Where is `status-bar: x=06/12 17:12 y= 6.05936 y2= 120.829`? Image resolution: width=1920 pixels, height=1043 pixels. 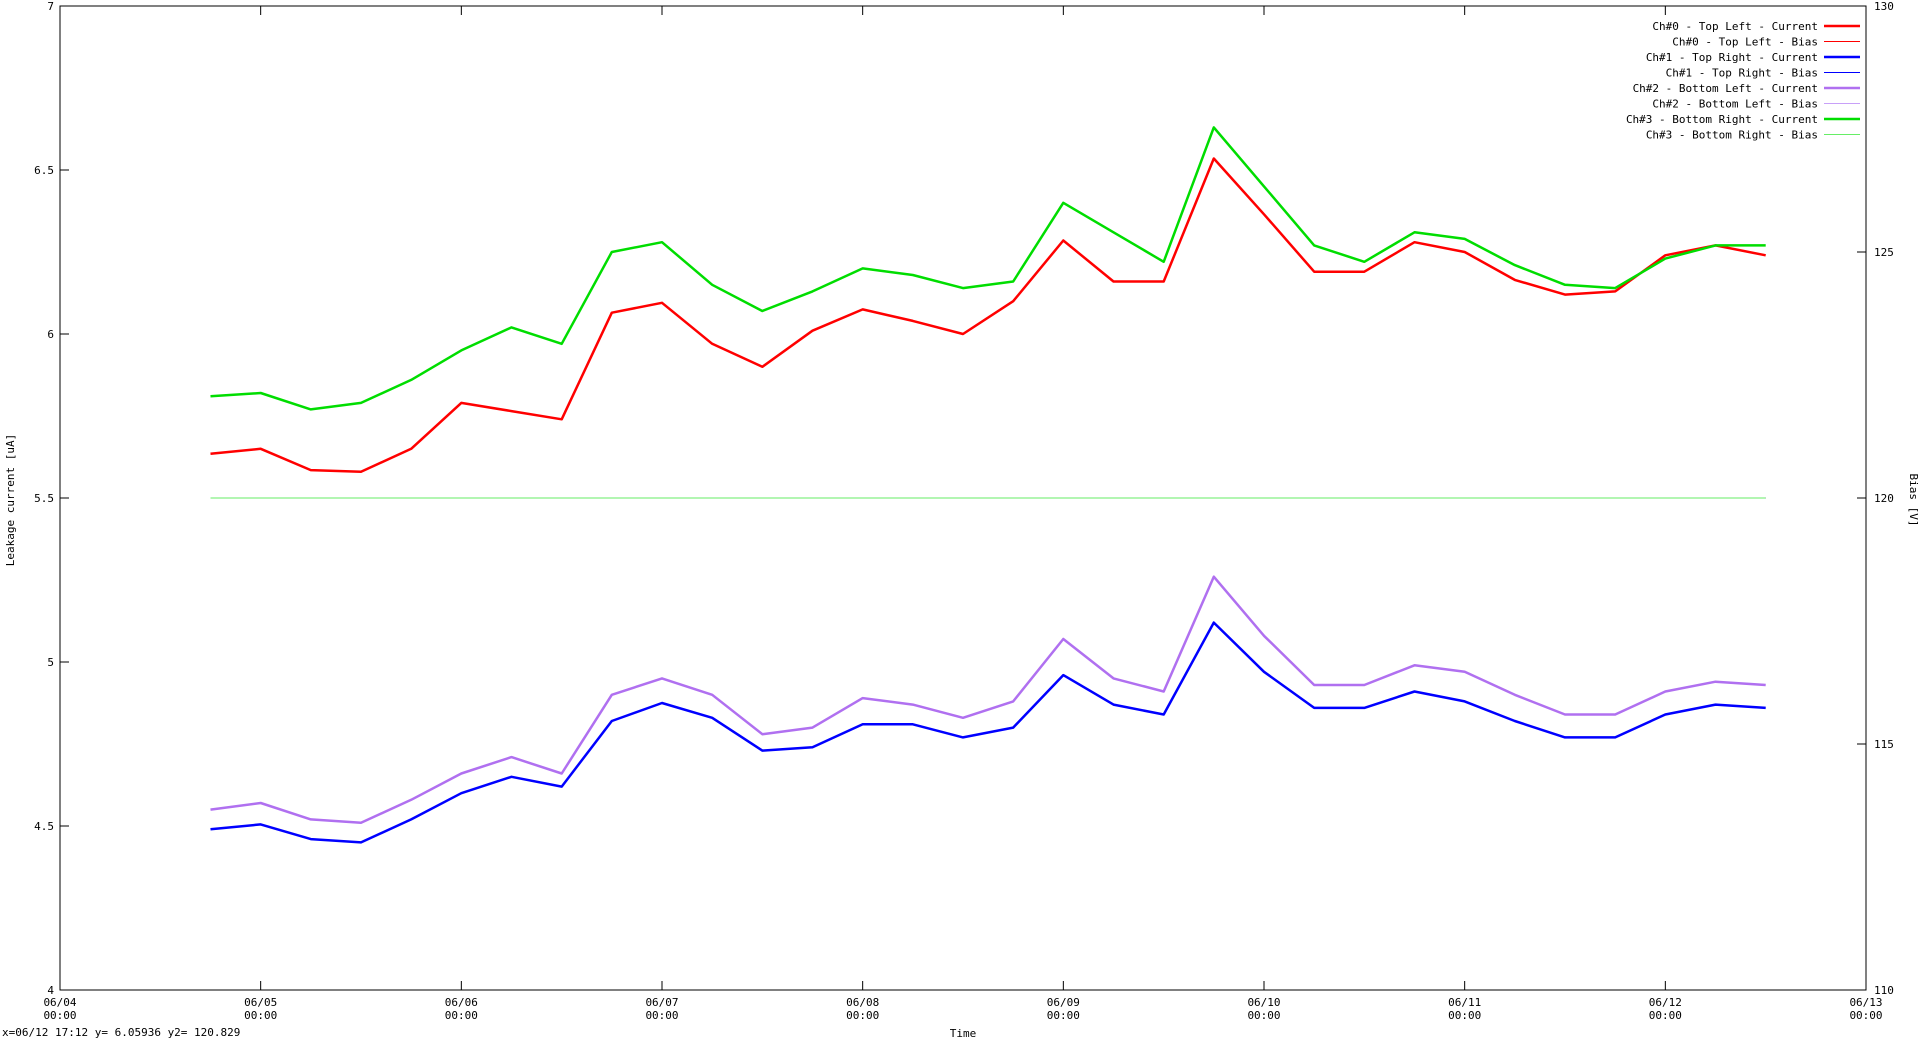
status-bar: x=06/12 17:12 y= 6.05936 y2= 120.829 is located at coordinates (121, 1032).